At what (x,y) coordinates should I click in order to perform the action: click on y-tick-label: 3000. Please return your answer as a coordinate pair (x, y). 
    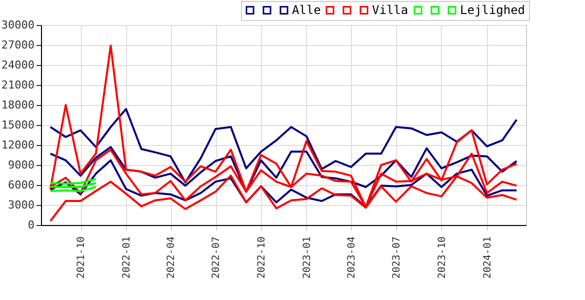
    Looking at the image, I should click on (21, 205).